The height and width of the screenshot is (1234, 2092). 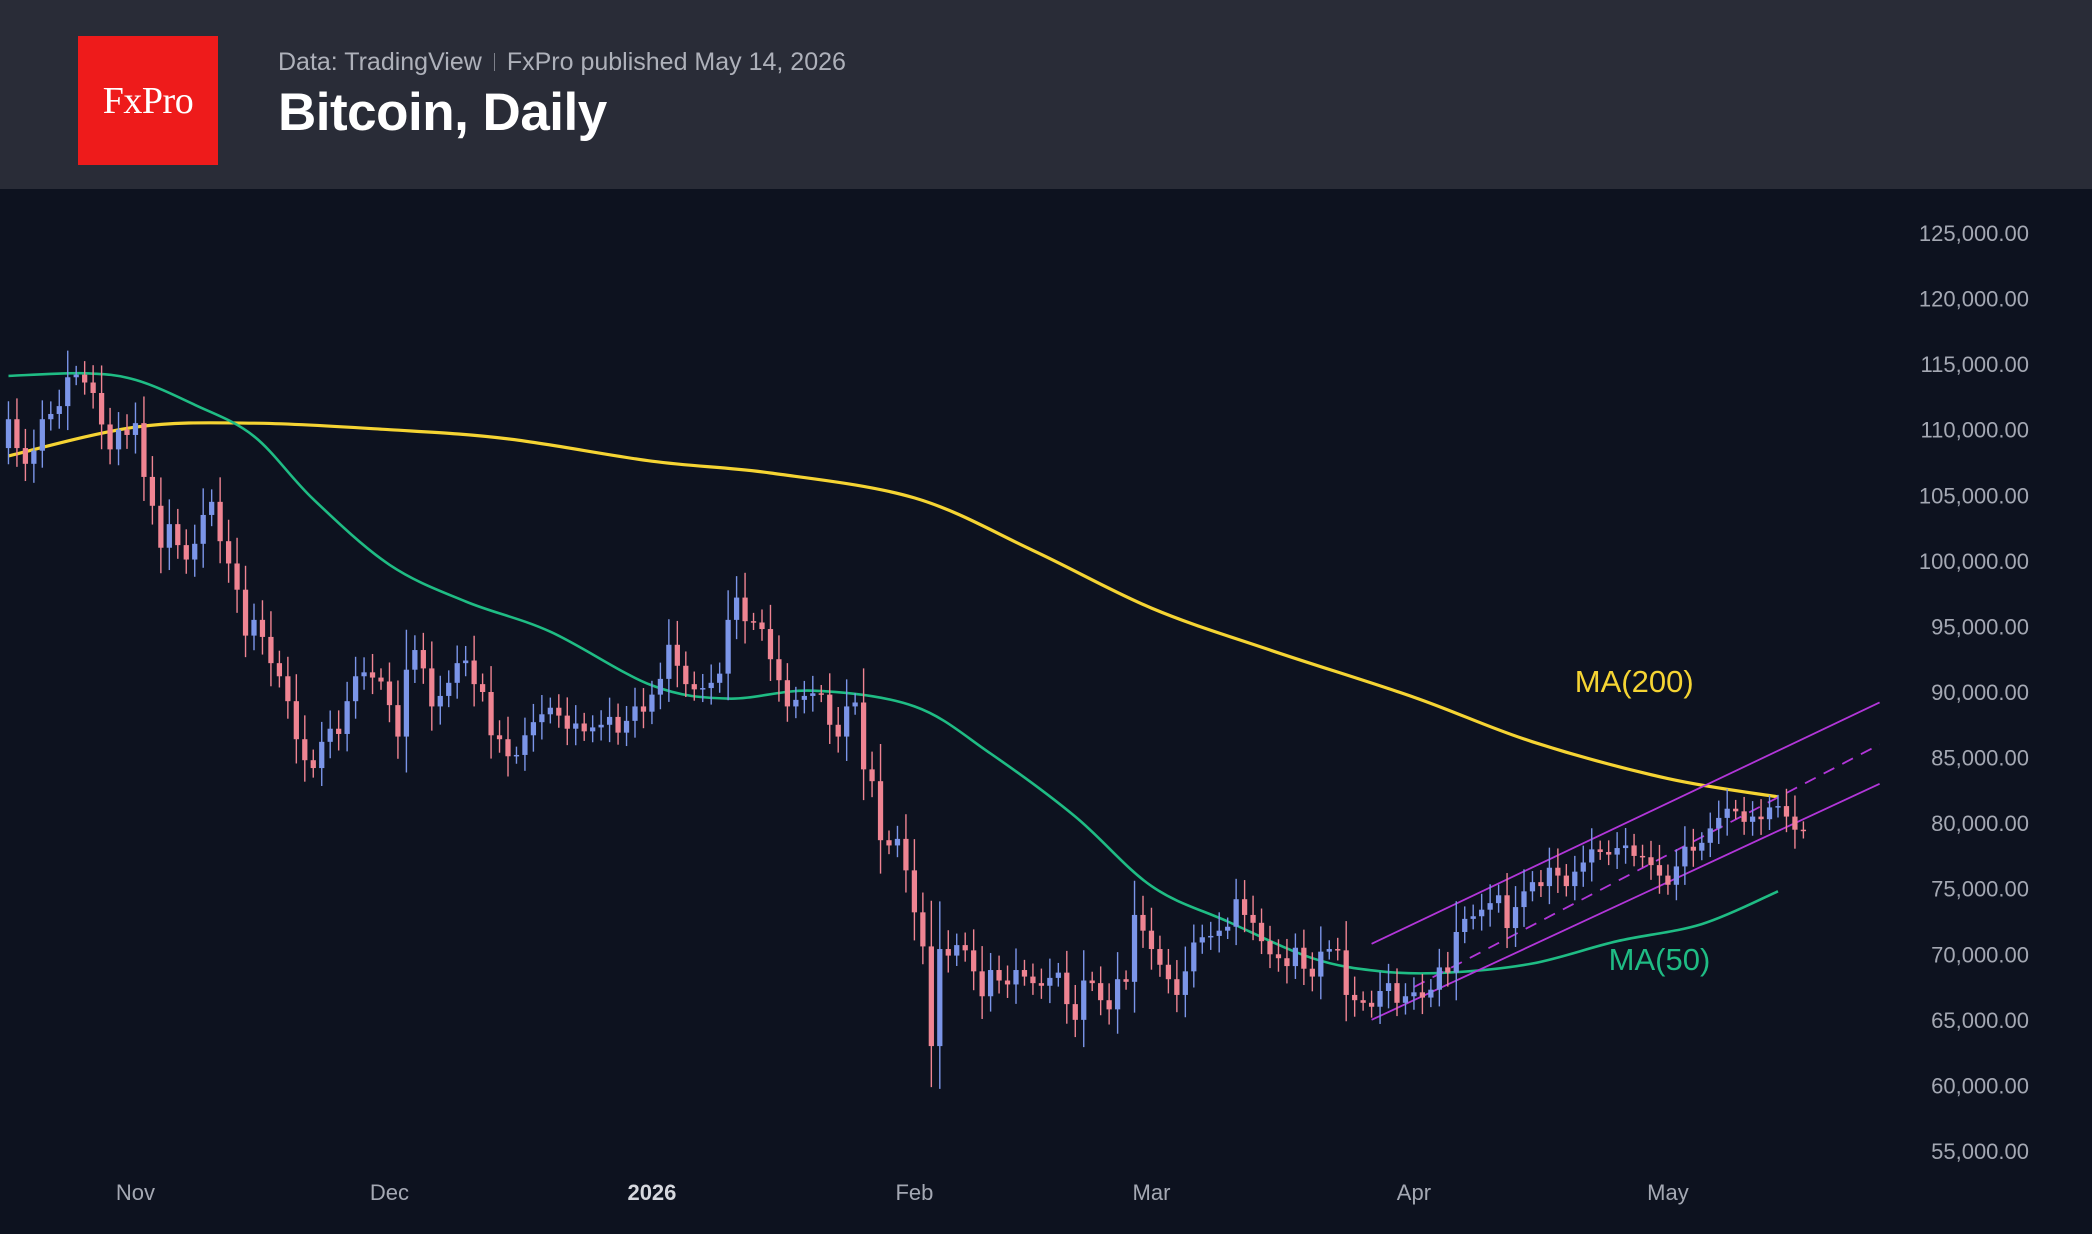 What do you see at coordinates (1975, 364) in the screenshot?
I see `y-tick-label: 115,000.00` at bounding box center [1975, 364].